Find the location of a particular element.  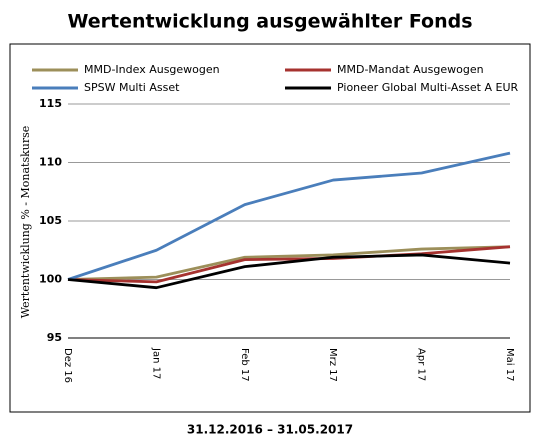

legend-label: MMD-Mandat Ausgewogen is located at coordinates (410, 69).